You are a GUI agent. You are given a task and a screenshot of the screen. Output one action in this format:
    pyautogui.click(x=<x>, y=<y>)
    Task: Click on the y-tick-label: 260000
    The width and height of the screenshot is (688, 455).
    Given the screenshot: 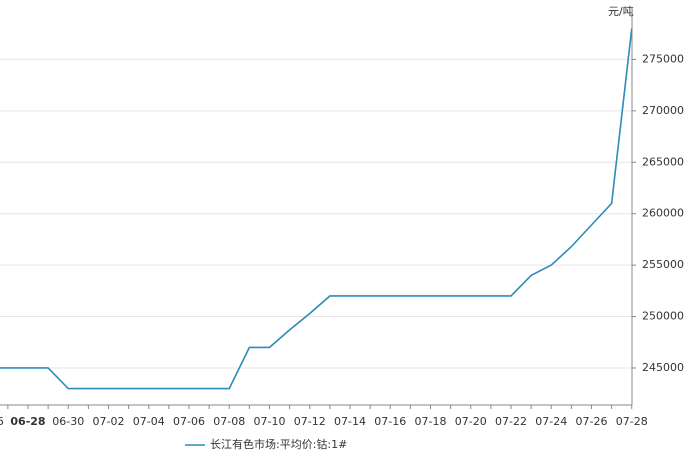 What is the action you would take?
    pyautogui.click(x=663, y=213)
    